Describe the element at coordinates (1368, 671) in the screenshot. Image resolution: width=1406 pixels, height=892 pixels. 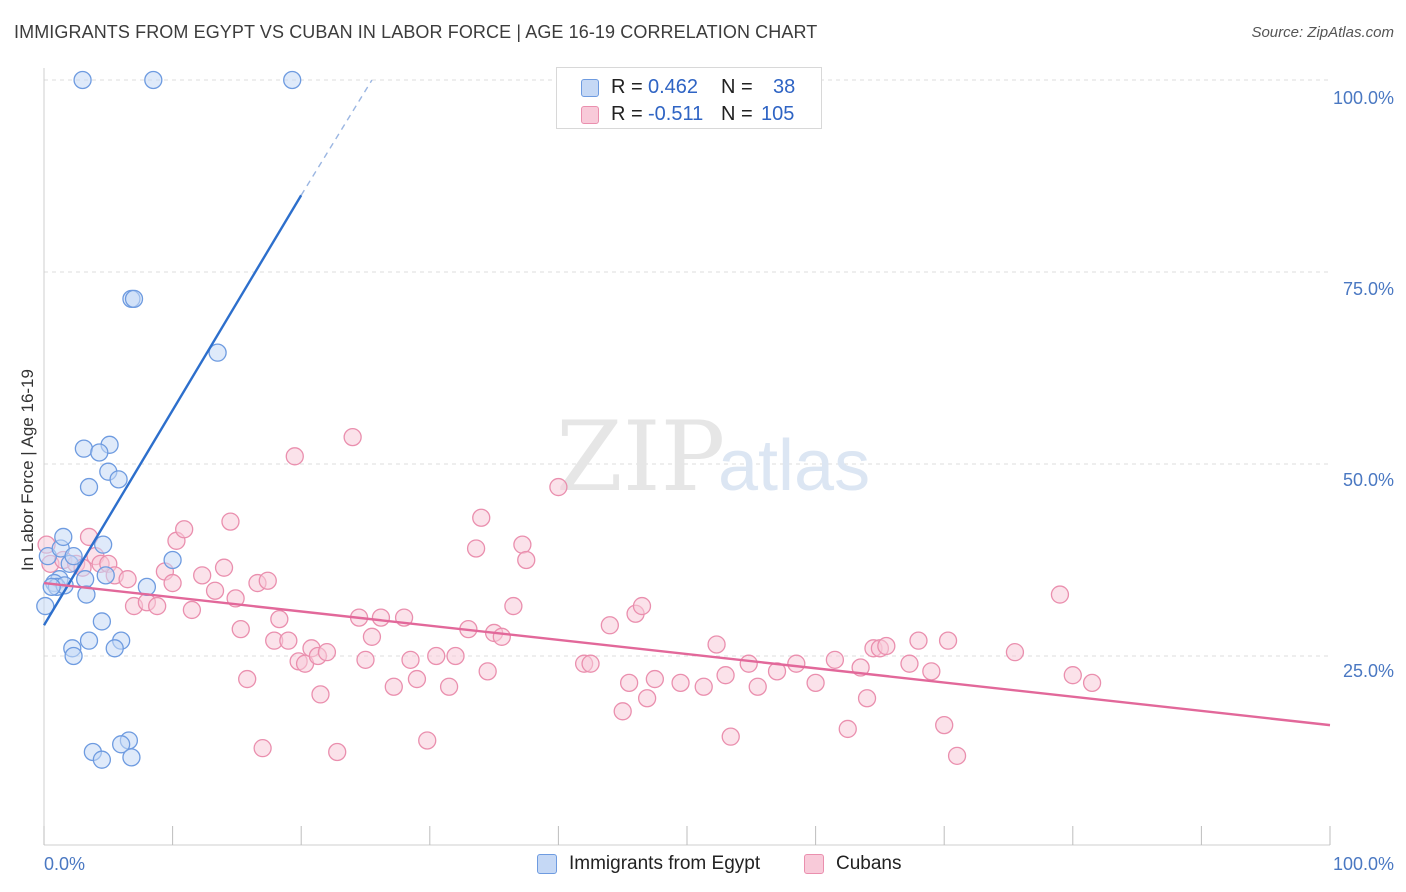
I see `y-tick-label: 25.0%` at that location.